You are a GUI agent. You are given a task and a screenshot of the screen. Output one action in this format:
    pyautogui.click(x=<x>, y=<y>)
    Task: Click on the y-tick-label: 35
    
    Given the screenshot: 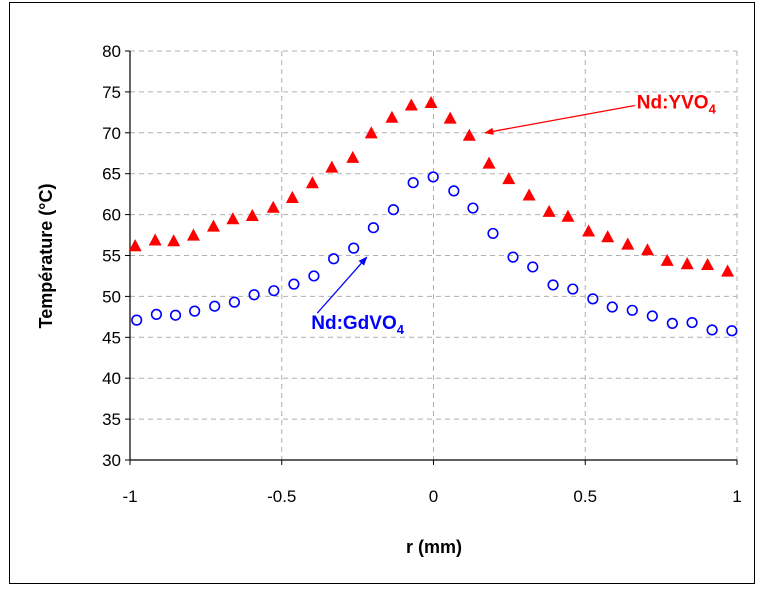 What is the action you would take?
    pyautogui.click(x=111, y=419)
    